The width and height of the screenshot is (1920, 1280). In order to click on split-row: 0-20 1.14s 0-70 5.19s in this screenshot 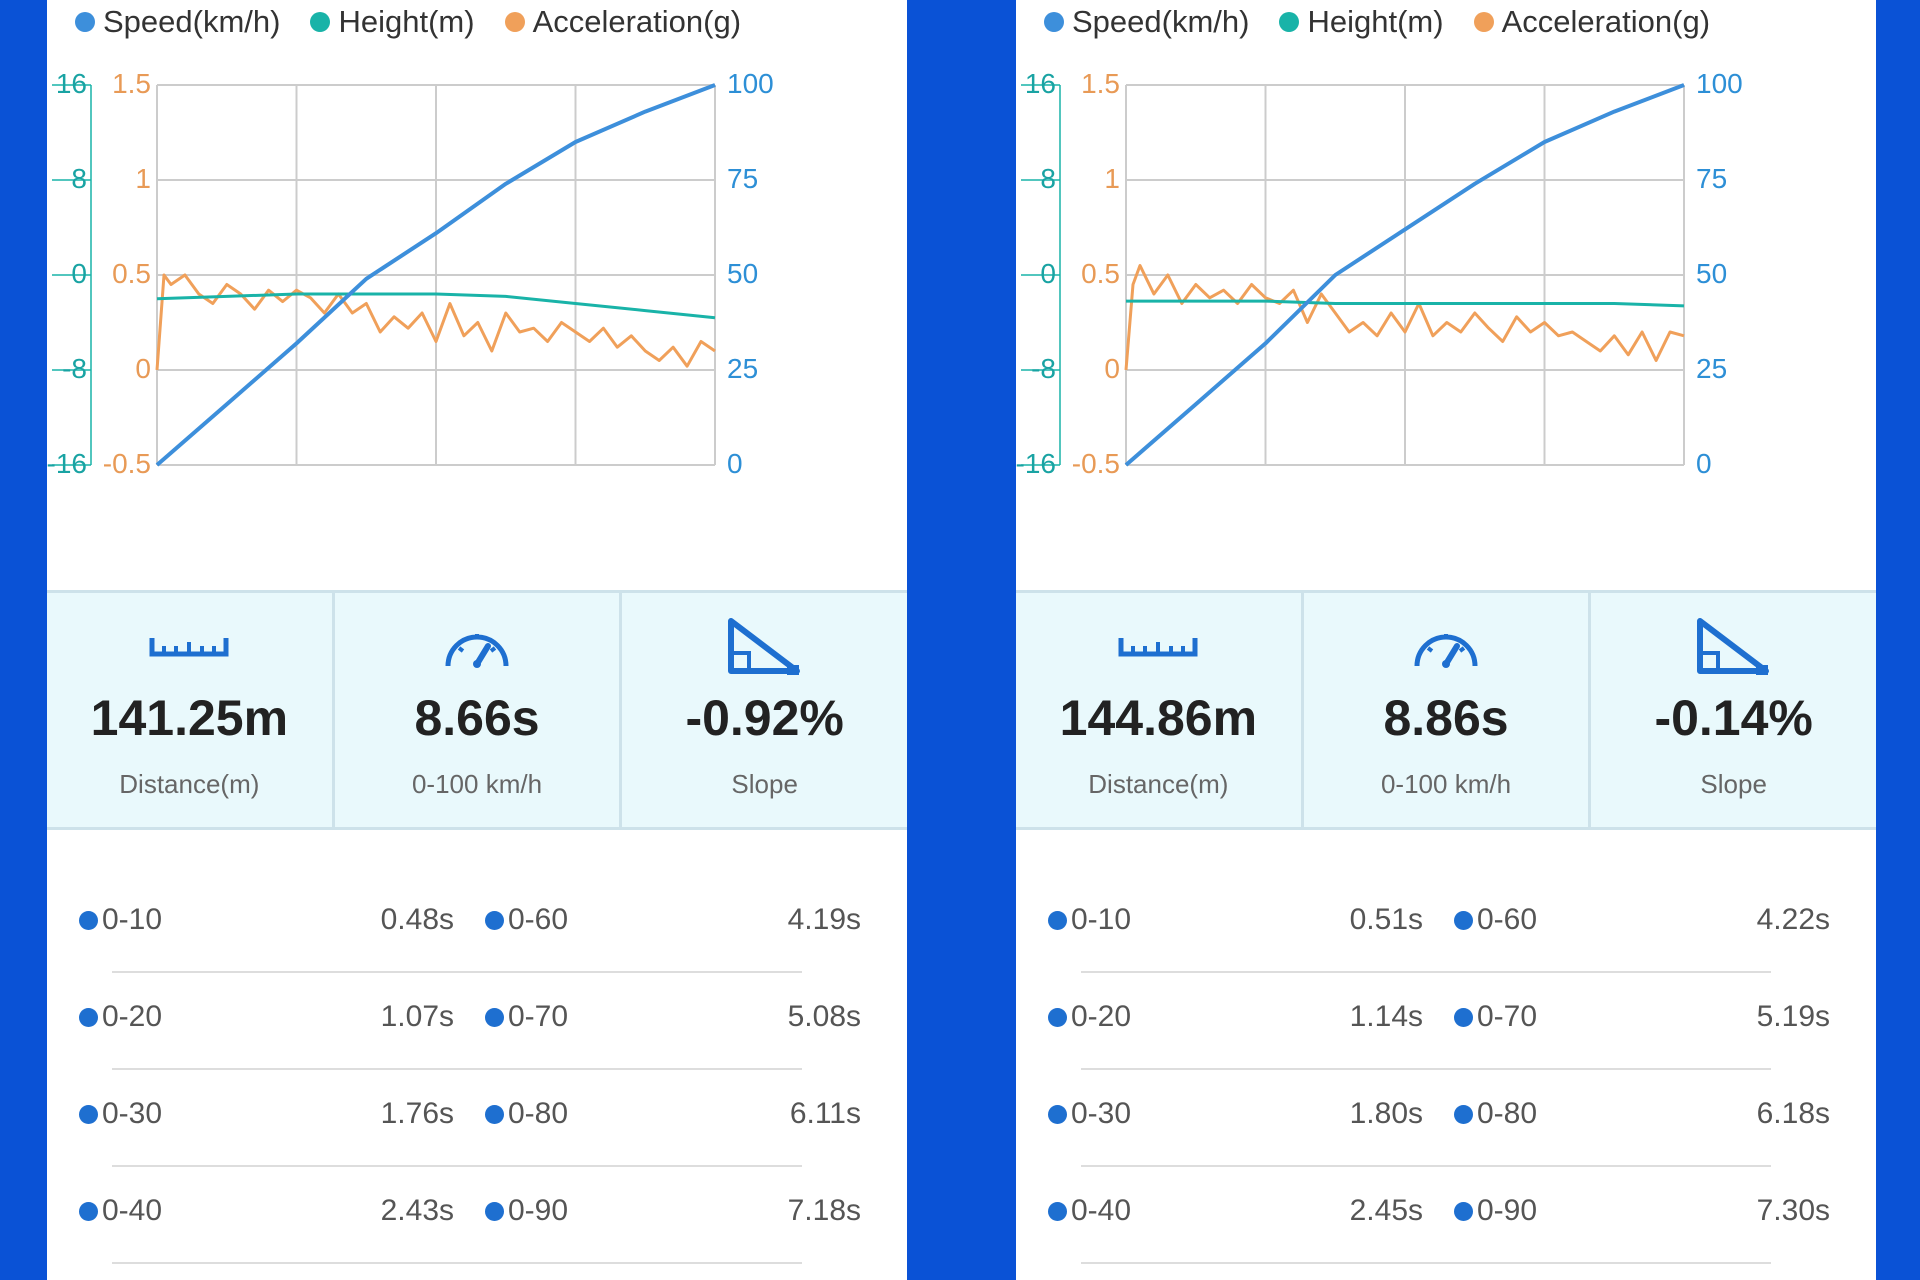, I will do `click(1446, 1021)`.